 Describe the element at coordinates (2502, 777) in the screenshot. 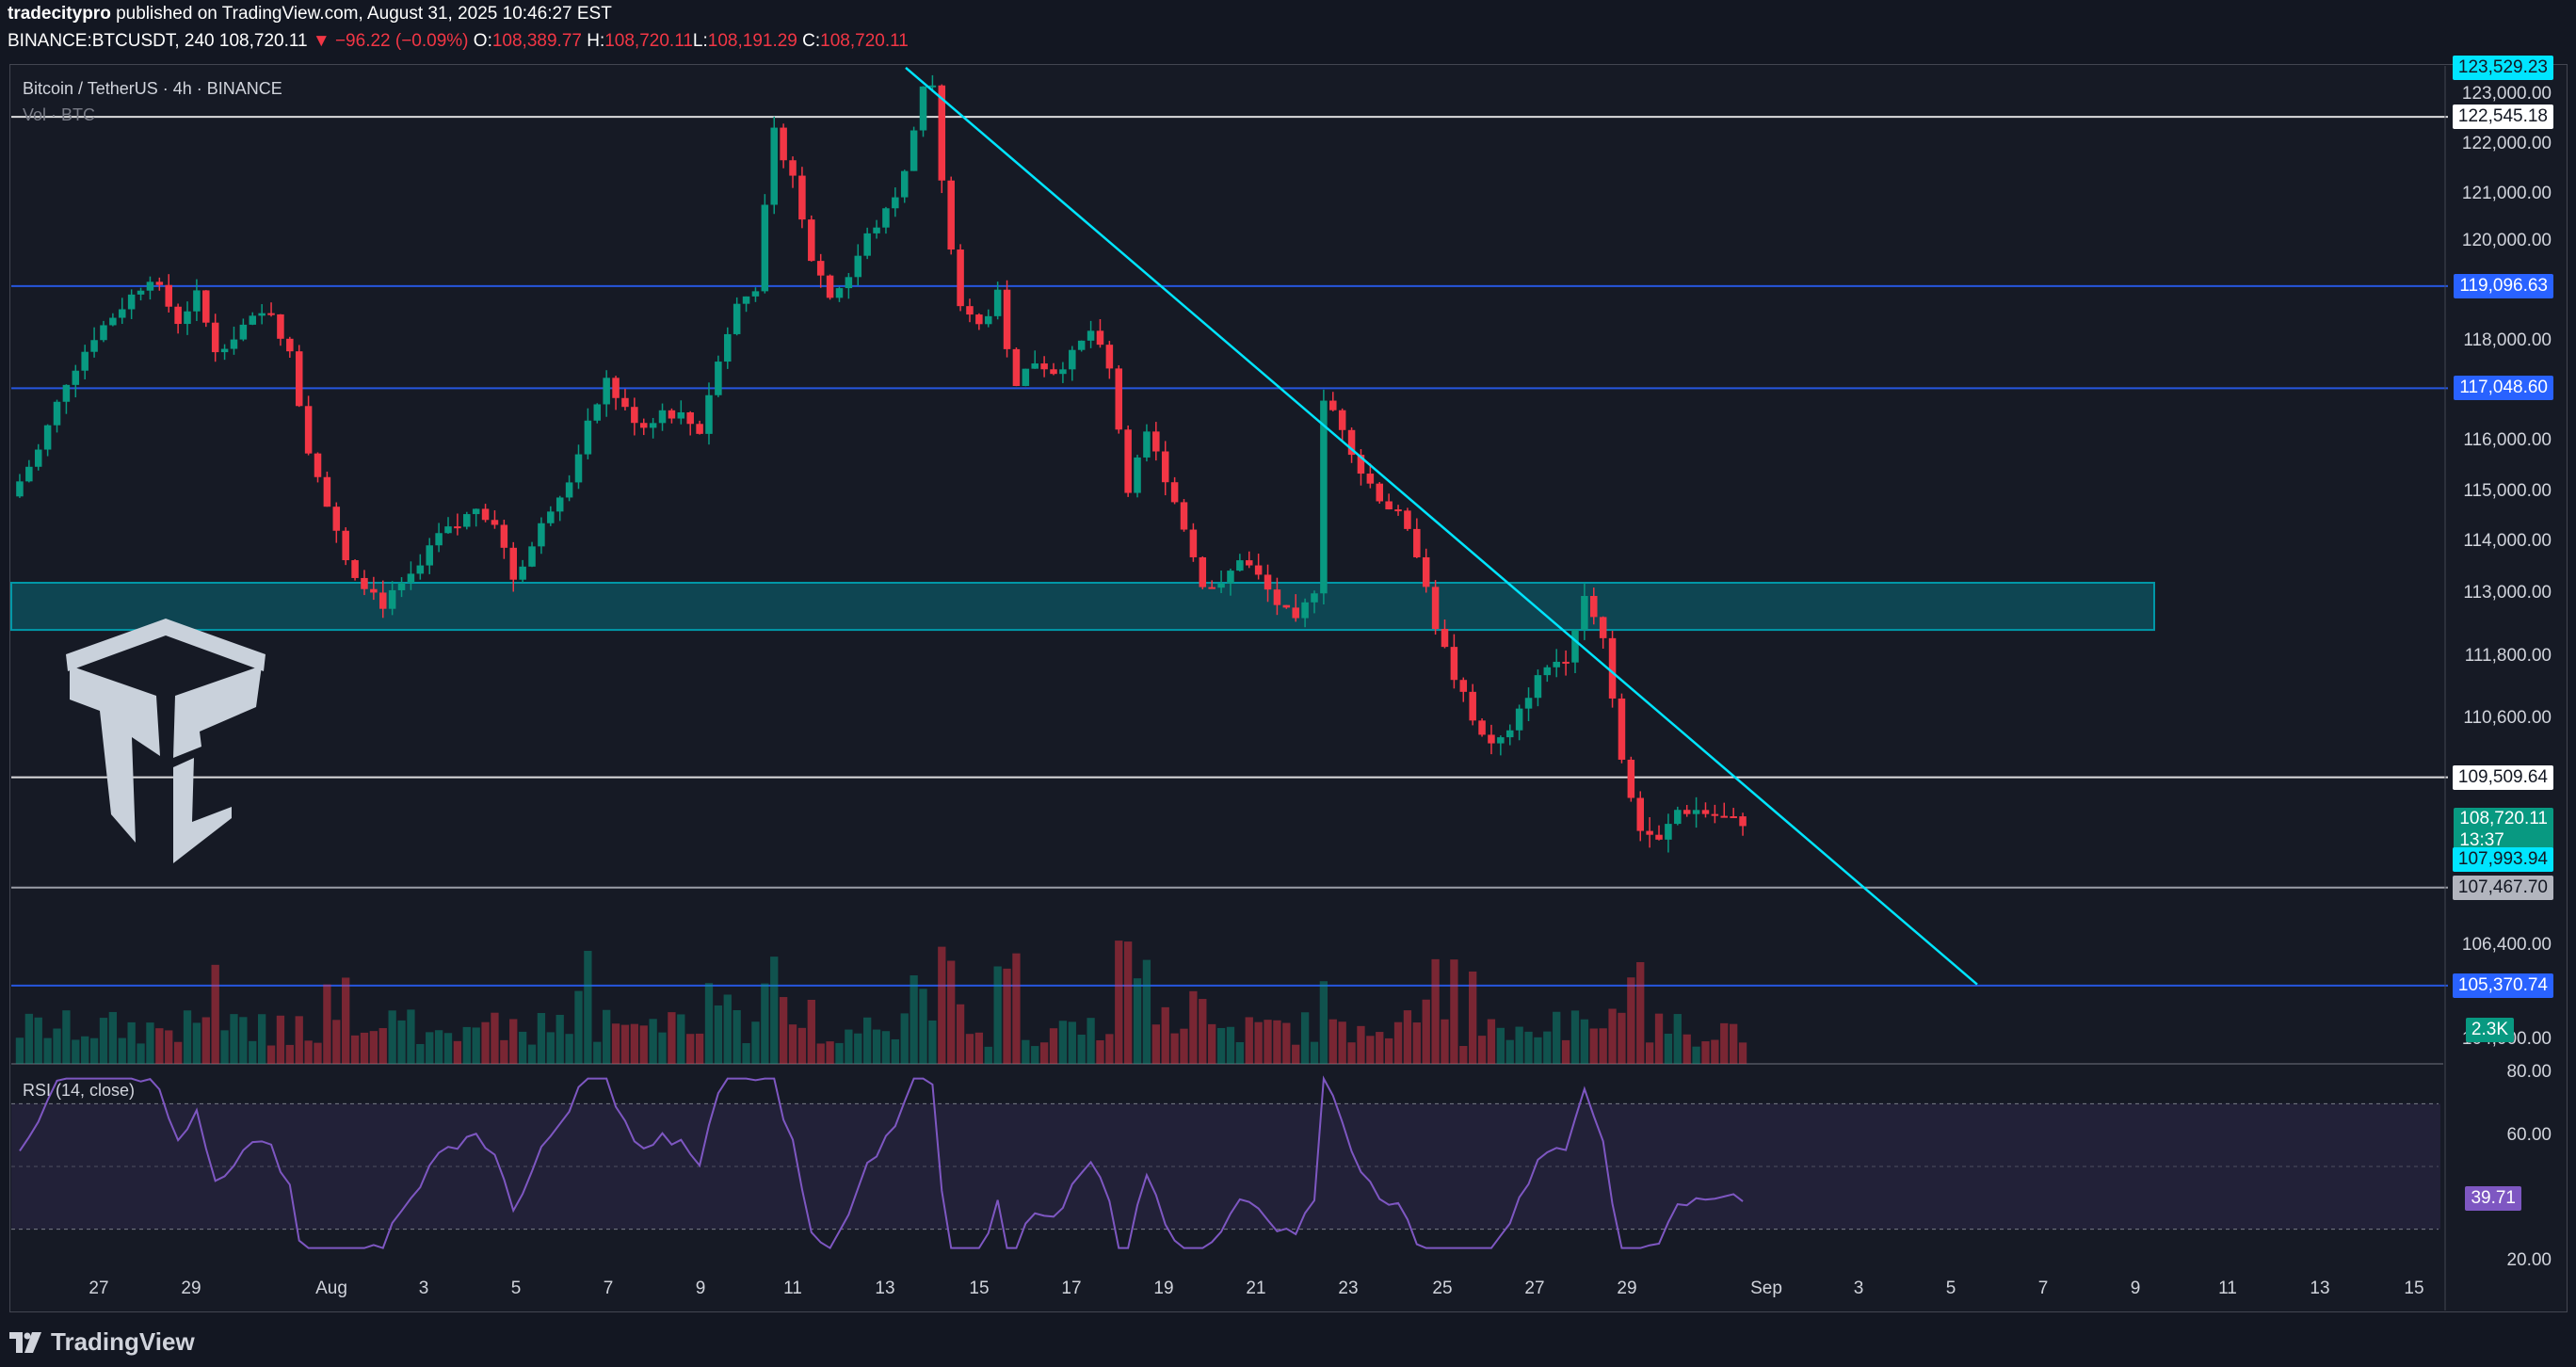

I see `price-label: 109,509.64` at that location.